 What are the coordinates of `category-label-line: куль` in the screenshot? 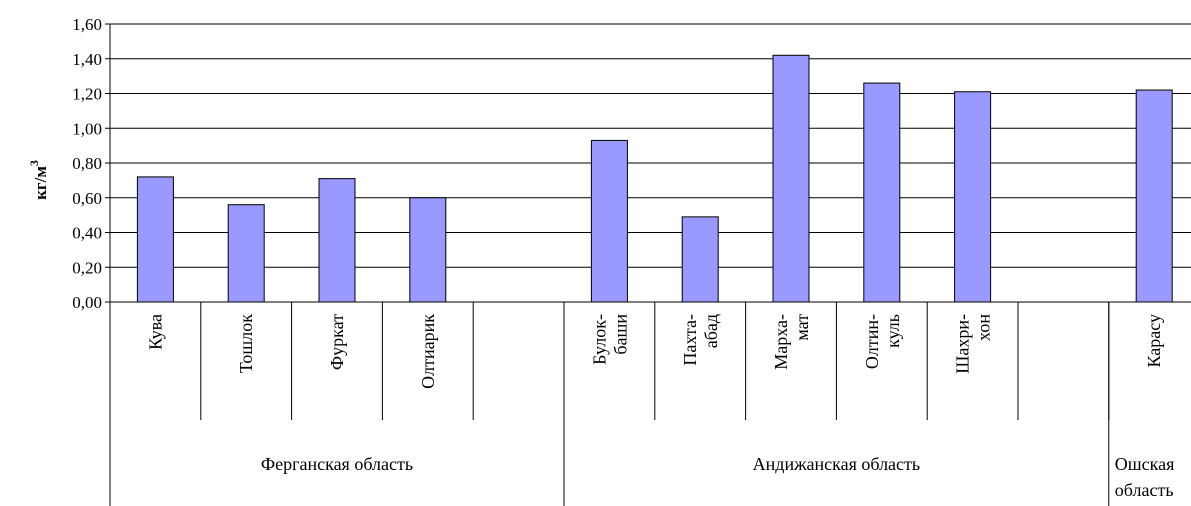 It's located at (893, 331).